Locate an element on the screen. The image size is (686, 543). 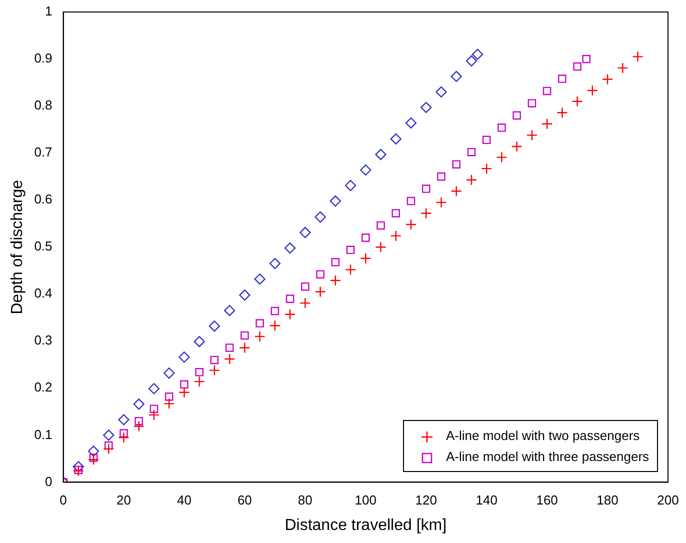
y-tick-label: 1 is located at coordinates (48, 11).